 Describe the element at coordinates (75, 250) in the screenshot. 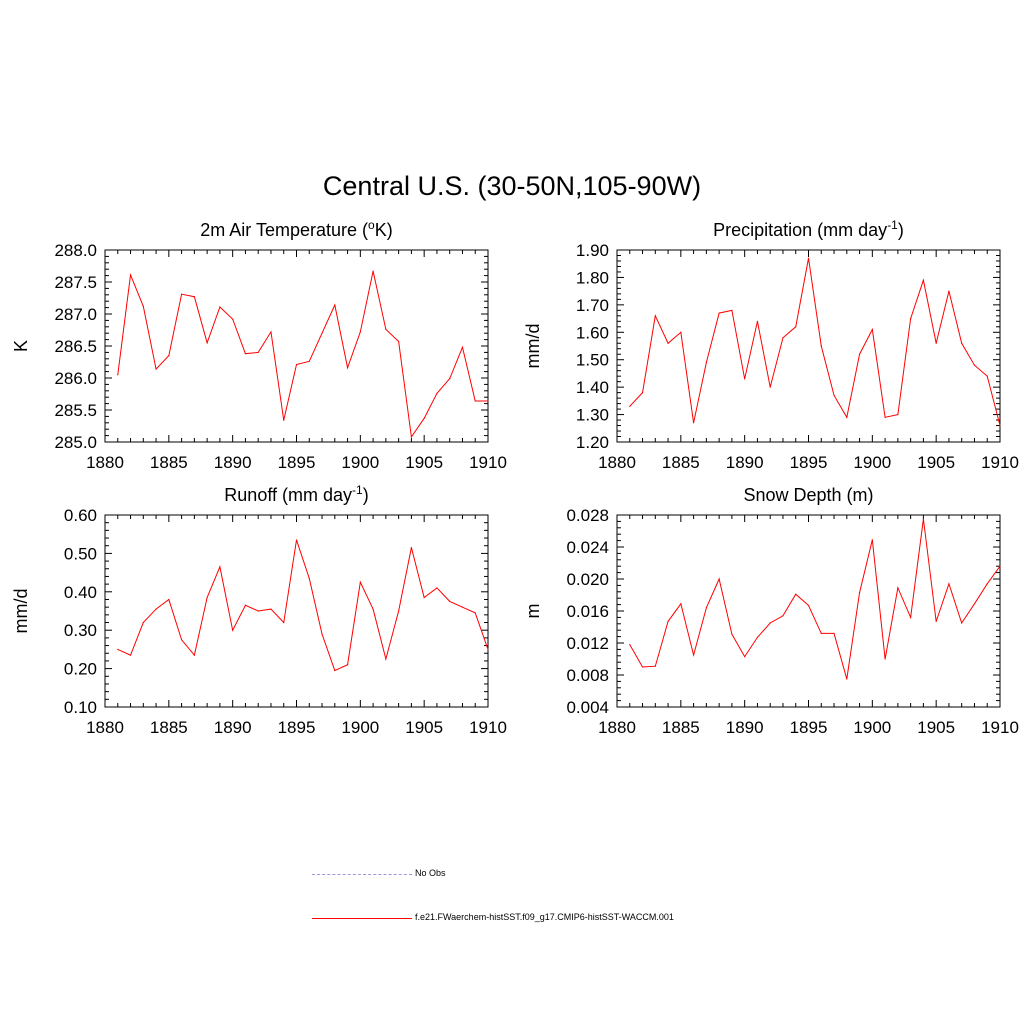

I see `y-tick-label: 288.0` at that location.